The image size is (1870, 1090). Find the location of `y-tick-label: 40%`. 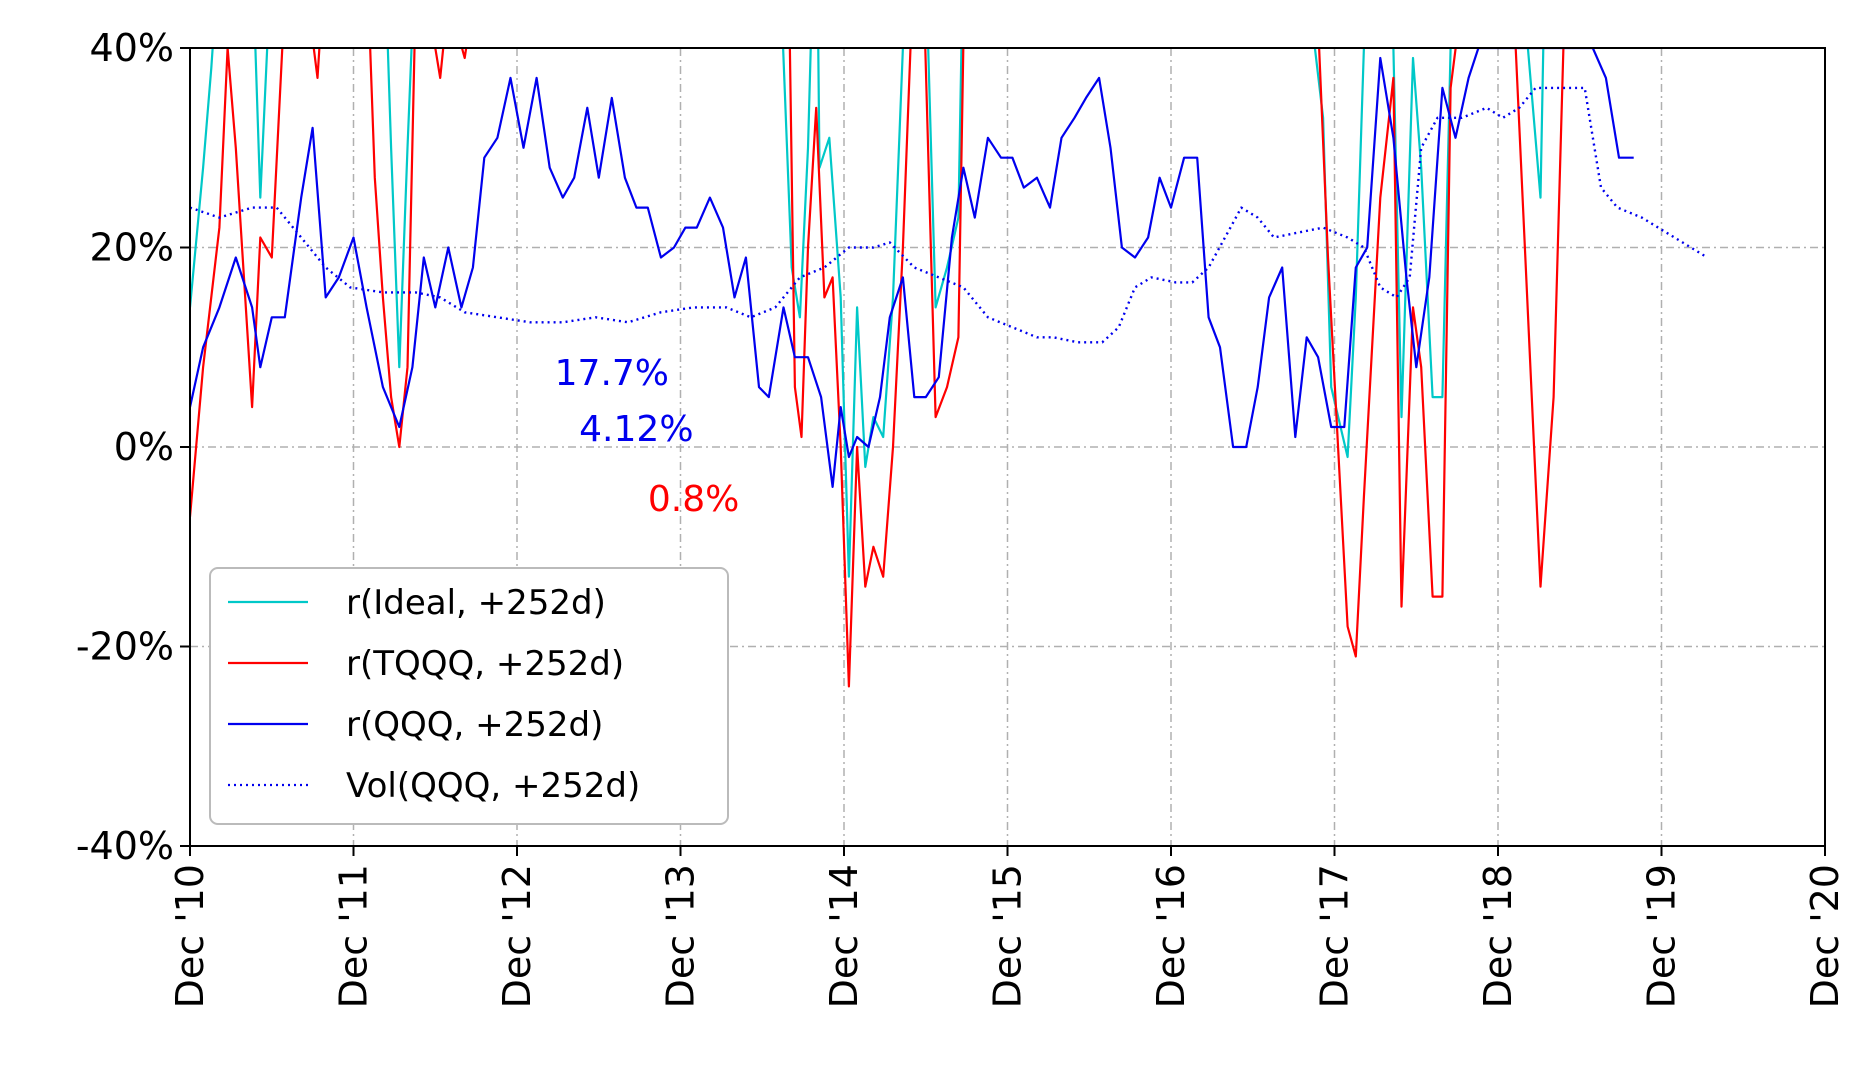

y-tick-label: 40% is located at coordinates (132, 48).